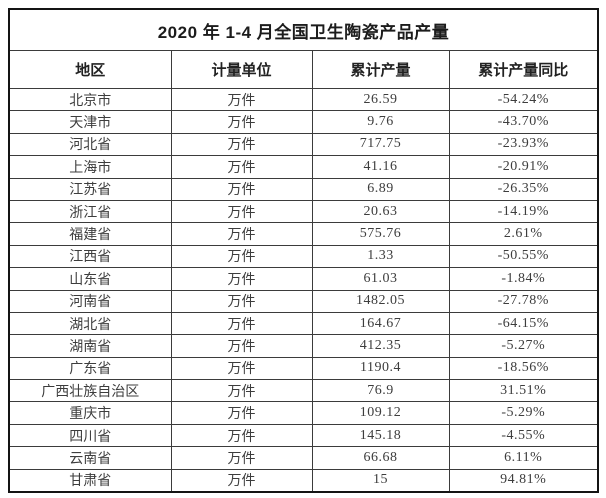  I want to click on yoy-cell: -54.24%, so click(523, 99).